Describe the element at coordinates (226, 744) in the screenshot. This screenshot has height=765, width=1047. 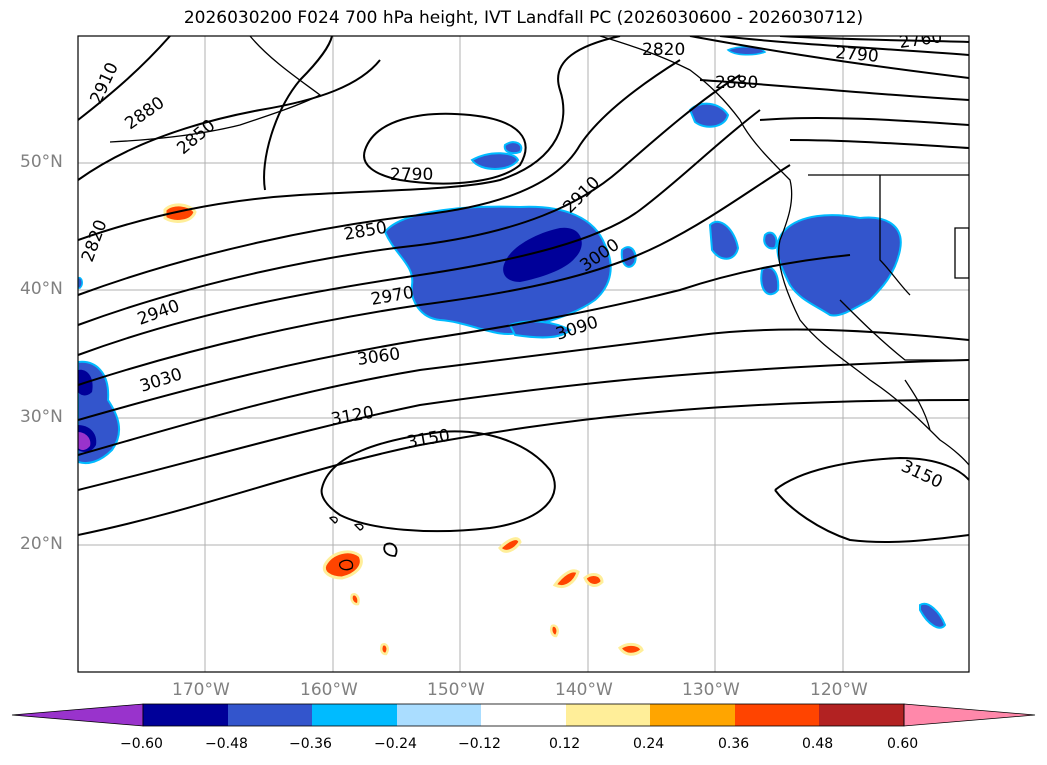
I see `colorbar-tick-label: −0.48` at that location.